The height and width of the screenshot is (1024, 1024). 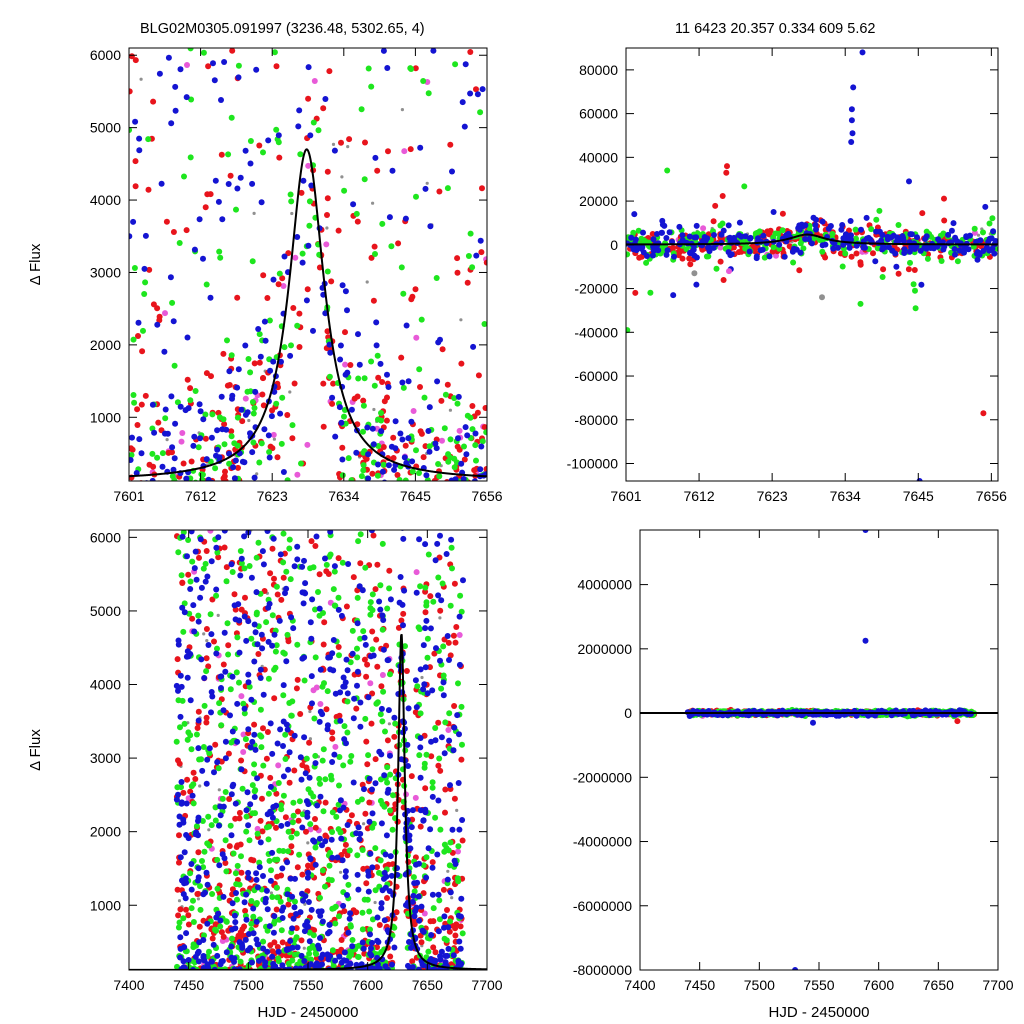 What do you see at coordinates (308, 313) in the screenshot?
I see `model-curve` at bounding box center [308, 313].